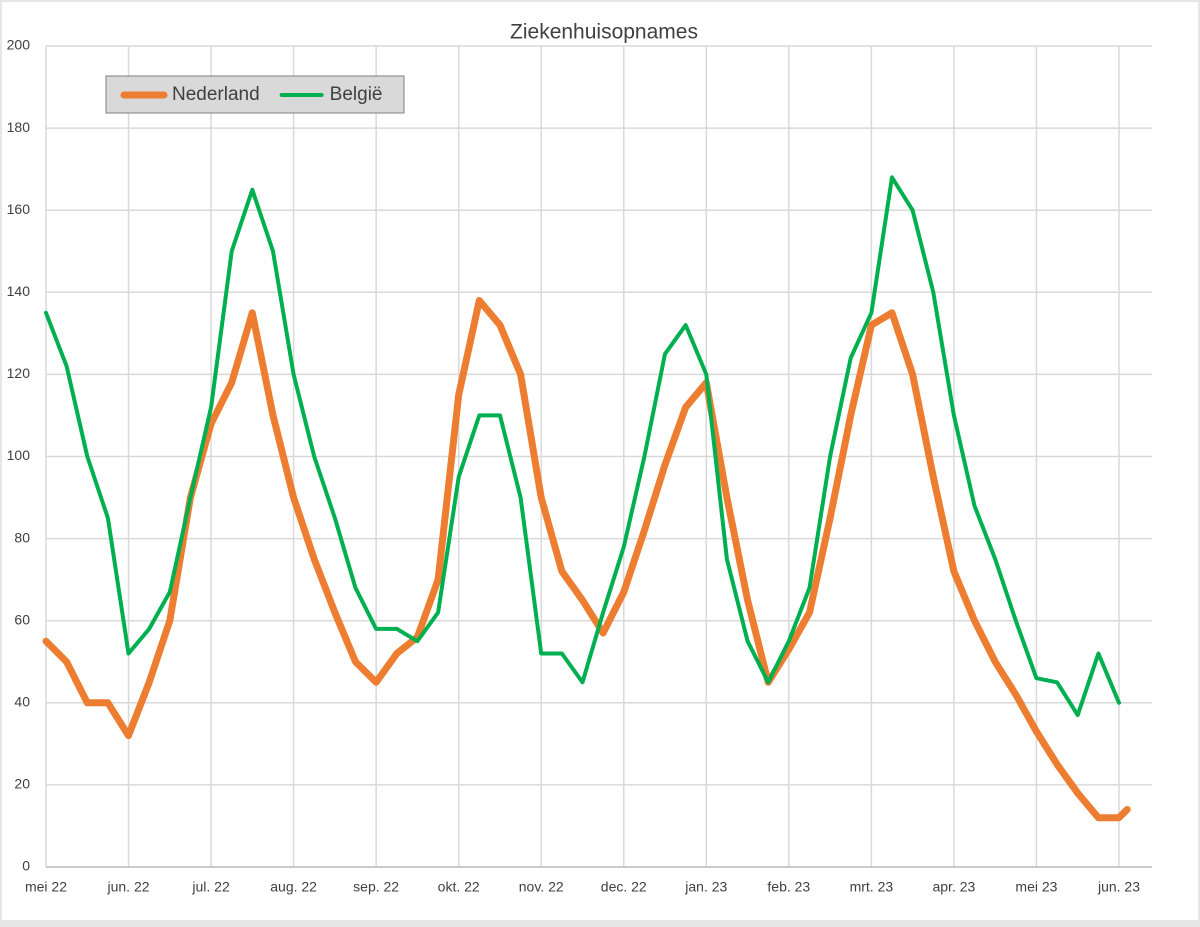  Describe the element at coordinates (22, 702) in the screenshot. I see `y-tick-label: 40` at that location.